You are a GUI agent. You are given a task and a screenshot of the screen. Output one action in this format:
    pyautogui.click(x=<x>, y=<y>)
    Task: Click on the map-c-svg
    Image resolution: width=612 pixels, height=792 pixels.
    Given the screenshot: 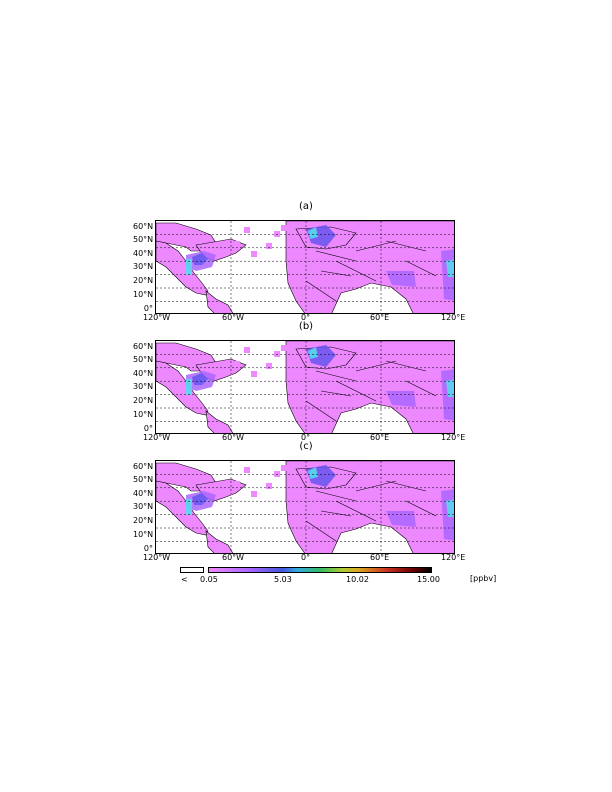 What is the action you would take?
    pyautogui.click(x=305, y=507)
    